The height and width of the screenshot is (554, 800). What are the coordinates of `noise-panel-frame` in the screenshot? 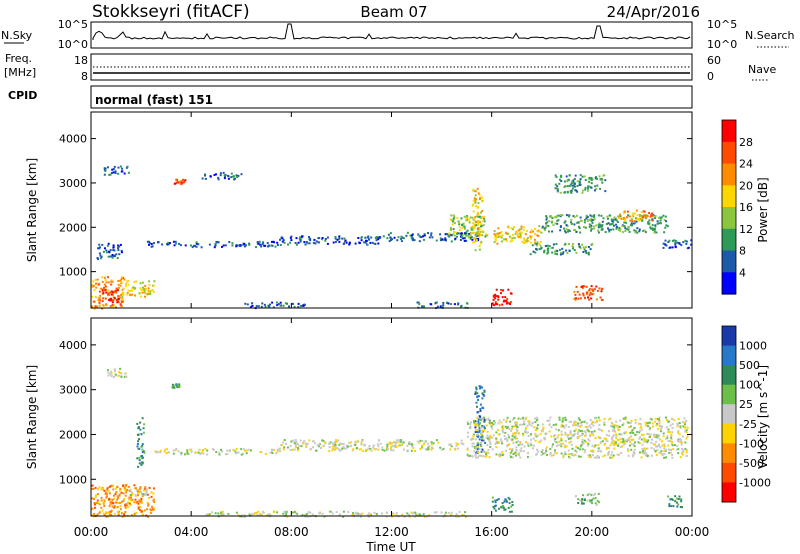 It's located at (391, 35).